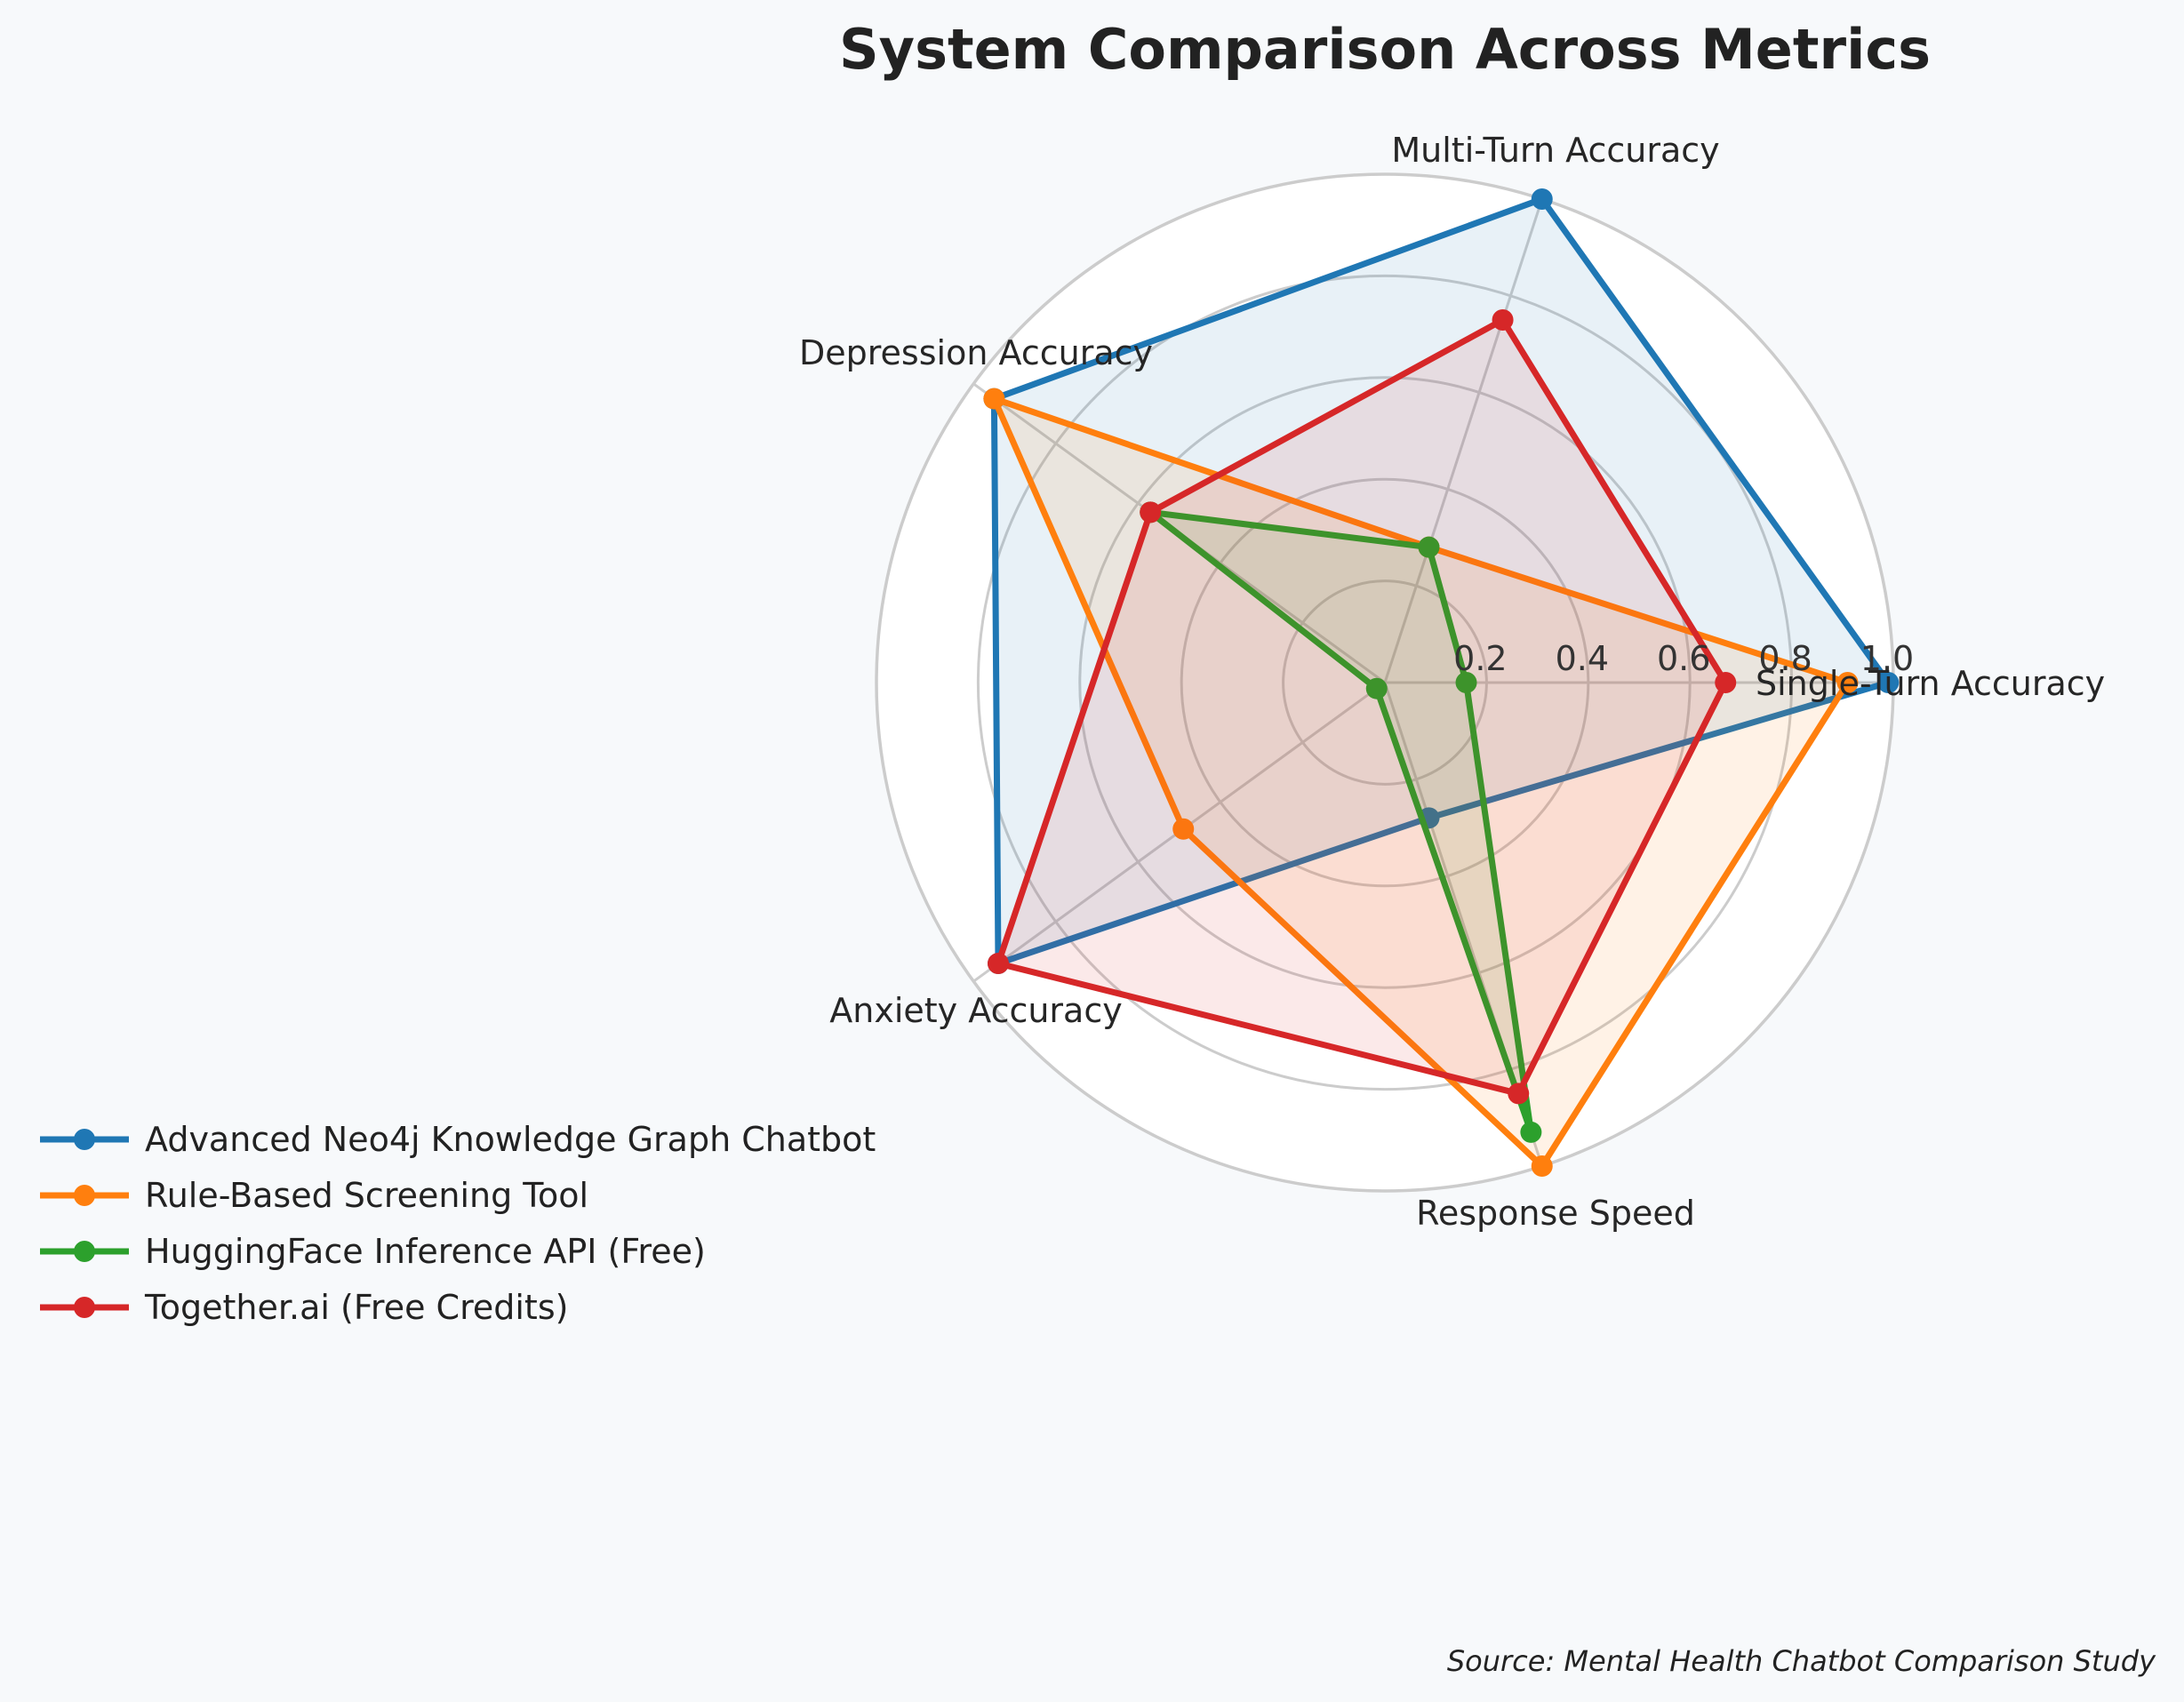 This screenshot has width=2184, height=1702. Describe the element at coordinates (1930, 684) in the screenshot. I see `axis-label: Single-Turn Accuracy` at that location.